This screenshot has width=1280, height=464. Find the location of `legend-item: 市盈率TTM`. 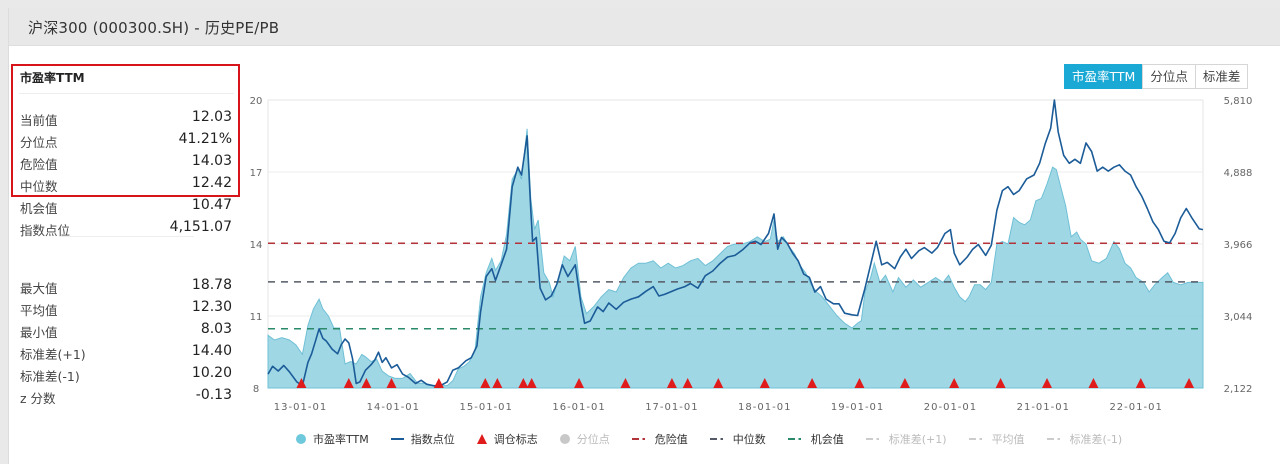

legend-item: 市盈率TTM is located at coordinates (332, 439).